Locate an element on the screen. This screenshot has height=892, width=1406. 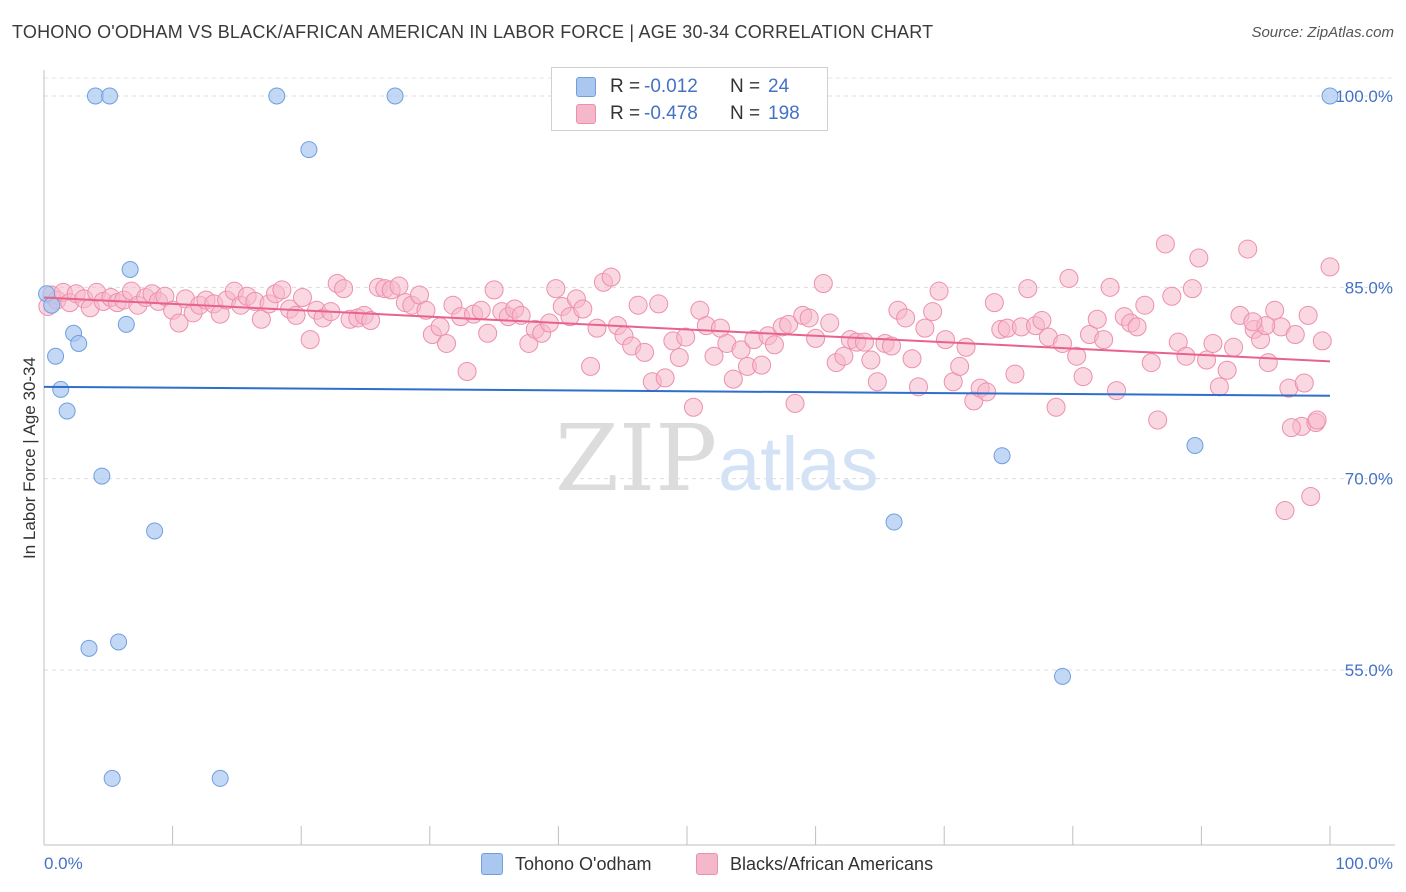
legend-swatch-tohono is located at coordinates (586, 87).